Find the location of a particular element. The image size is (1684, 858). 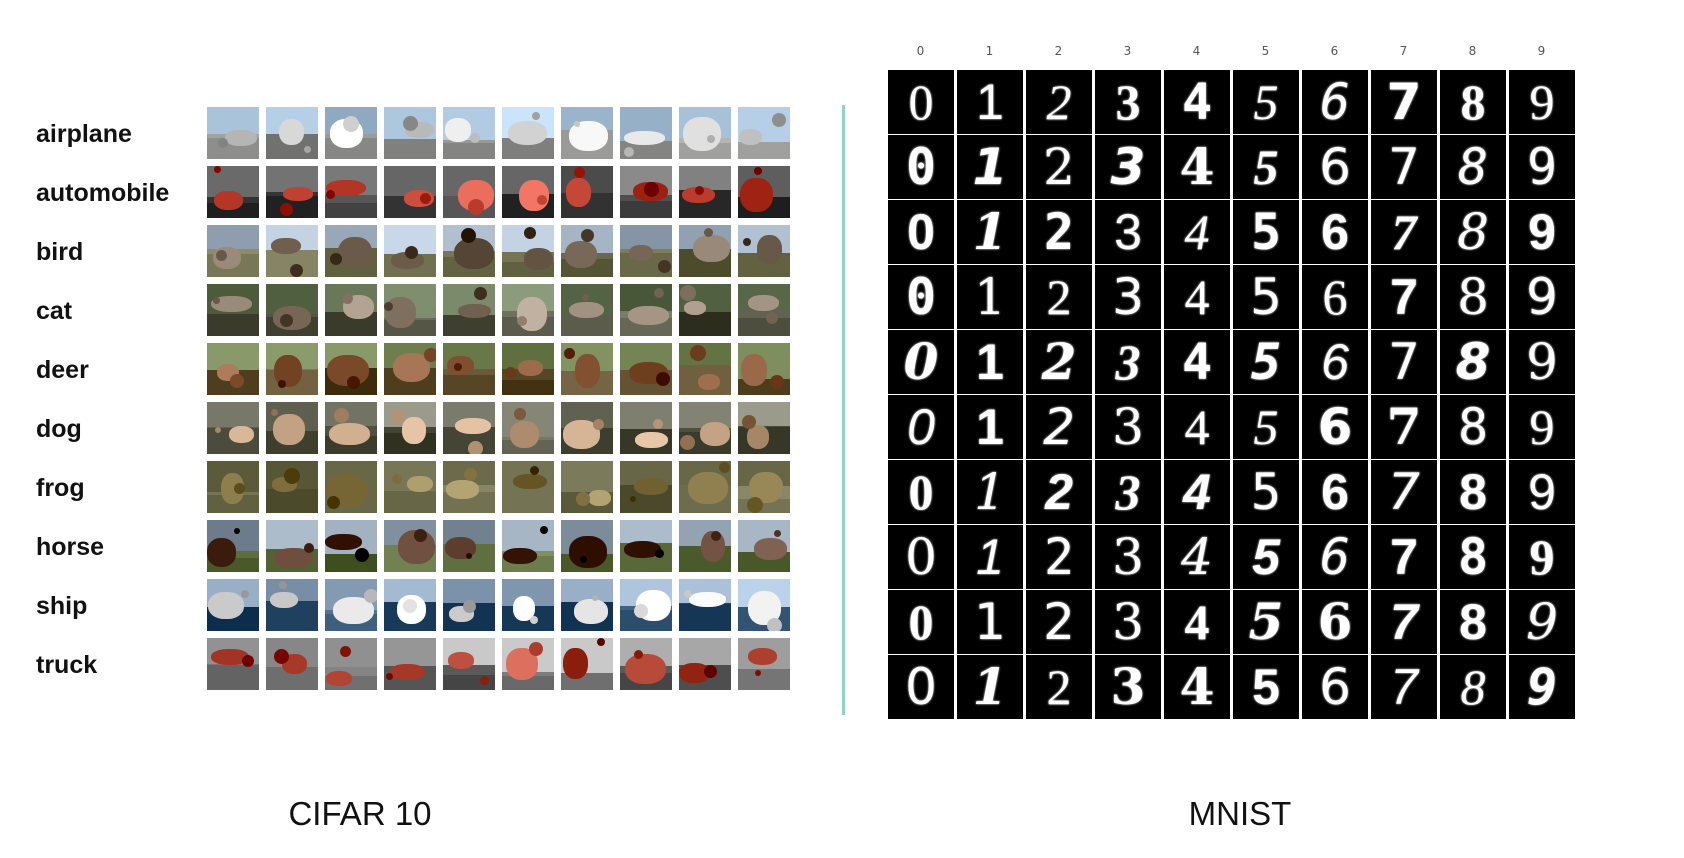

mnist-column-label: 2 is located at coordinates (1058, 51).